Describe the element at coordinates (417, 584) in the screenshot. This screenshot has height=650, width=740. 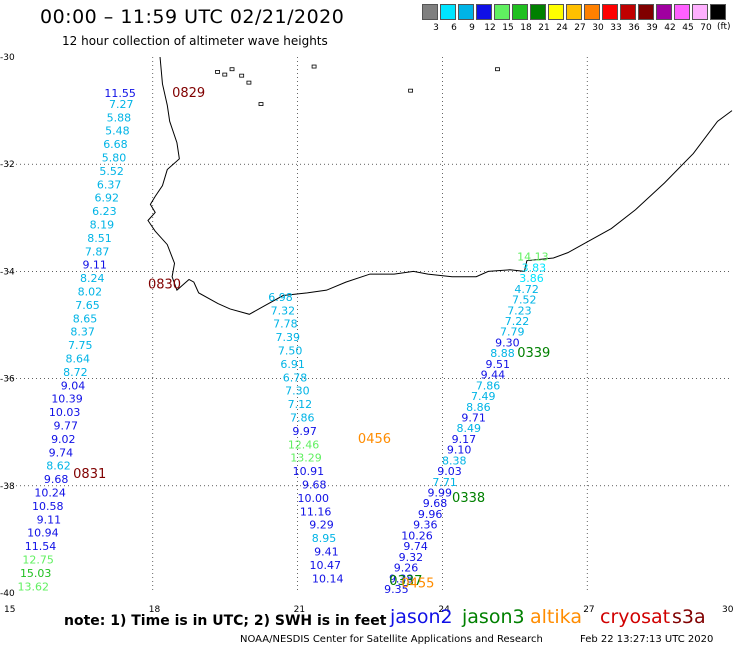
I see `pass-time-label: 0455` at that location.